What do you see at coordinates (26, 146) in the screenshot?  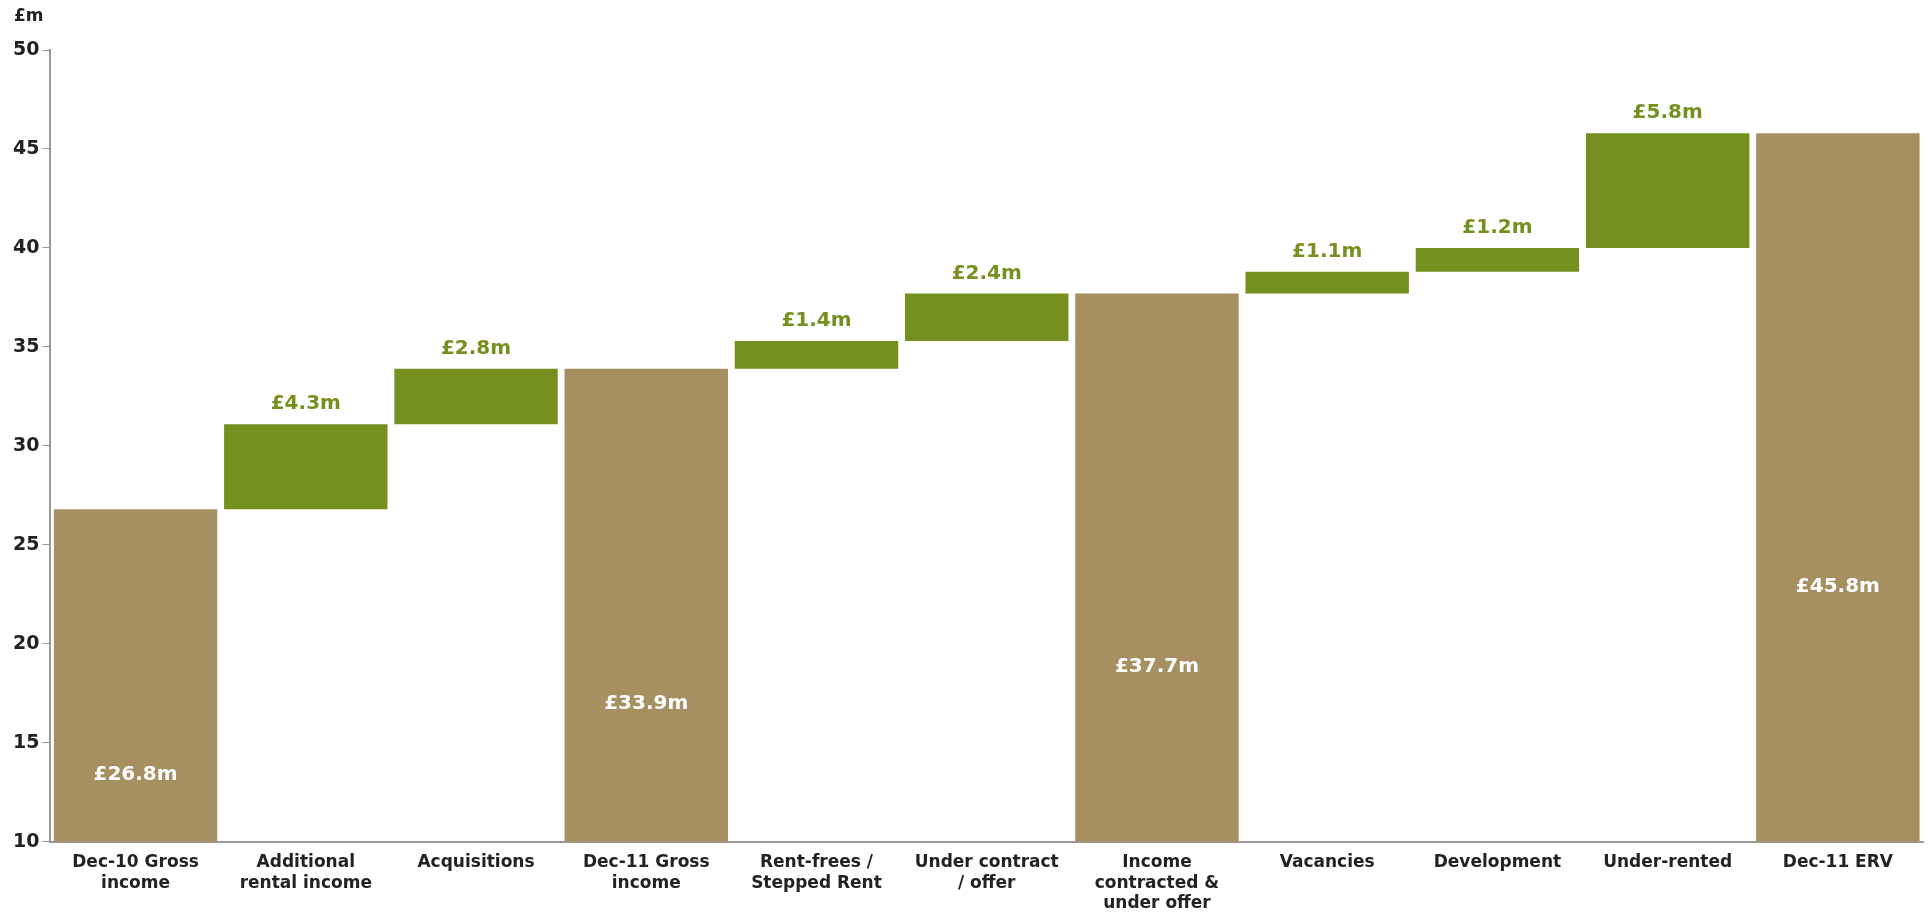 I see `y-tick-label: 45` at bounding box center [26, 146].